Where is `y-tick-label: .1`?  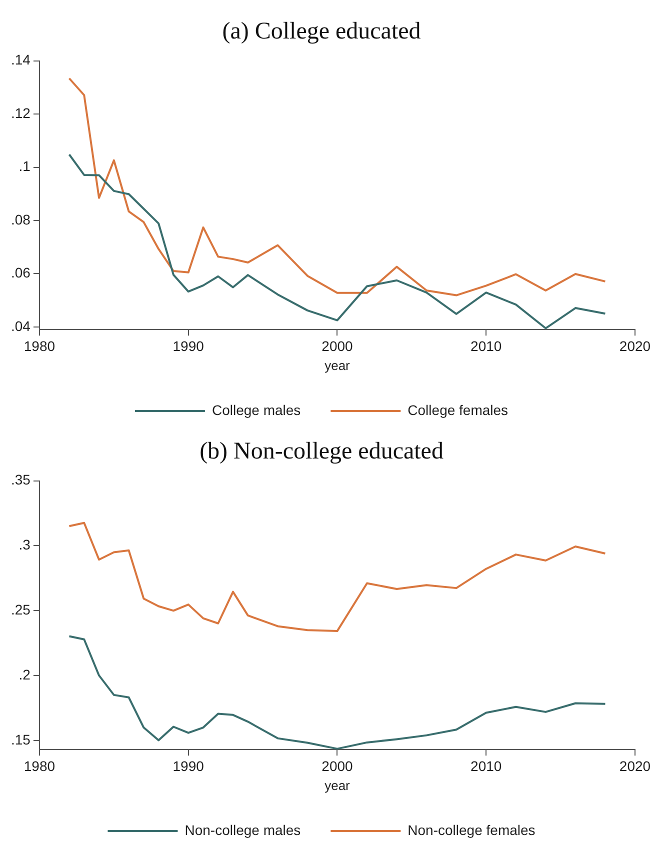
y-tick-label: .1 is located at coordinates (24, 166).